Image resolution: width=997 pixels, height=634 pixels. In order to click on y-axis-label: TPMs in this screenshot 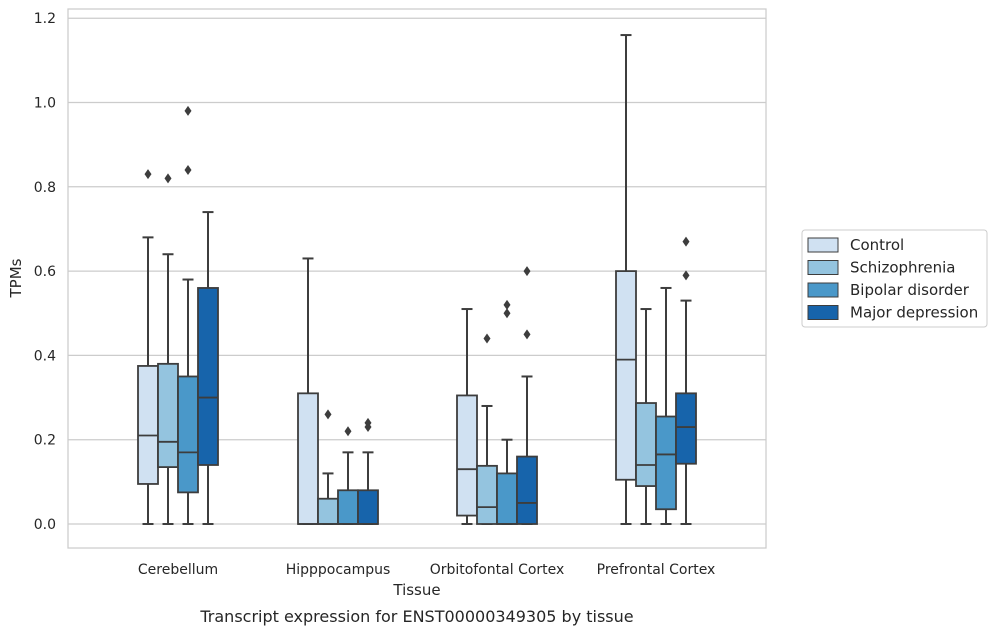, I will do `click(16, 278)`.